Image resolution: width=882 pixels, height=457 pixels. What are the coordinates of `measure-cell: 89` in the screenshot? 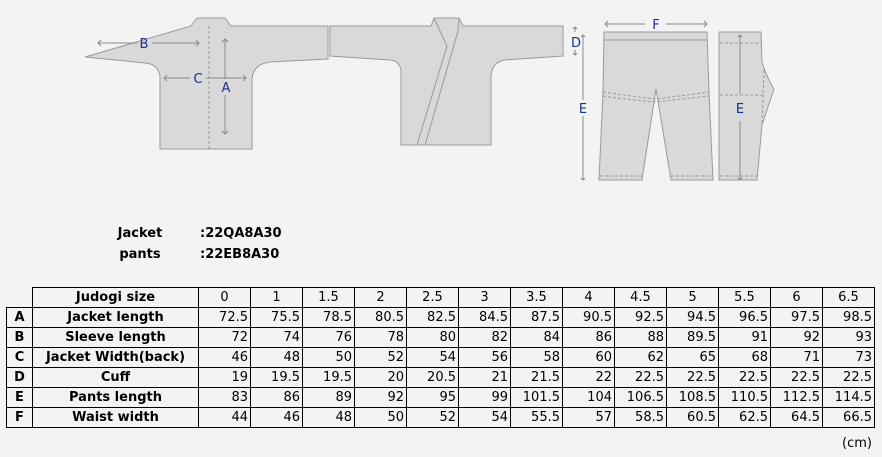 It's located at (328, 397).